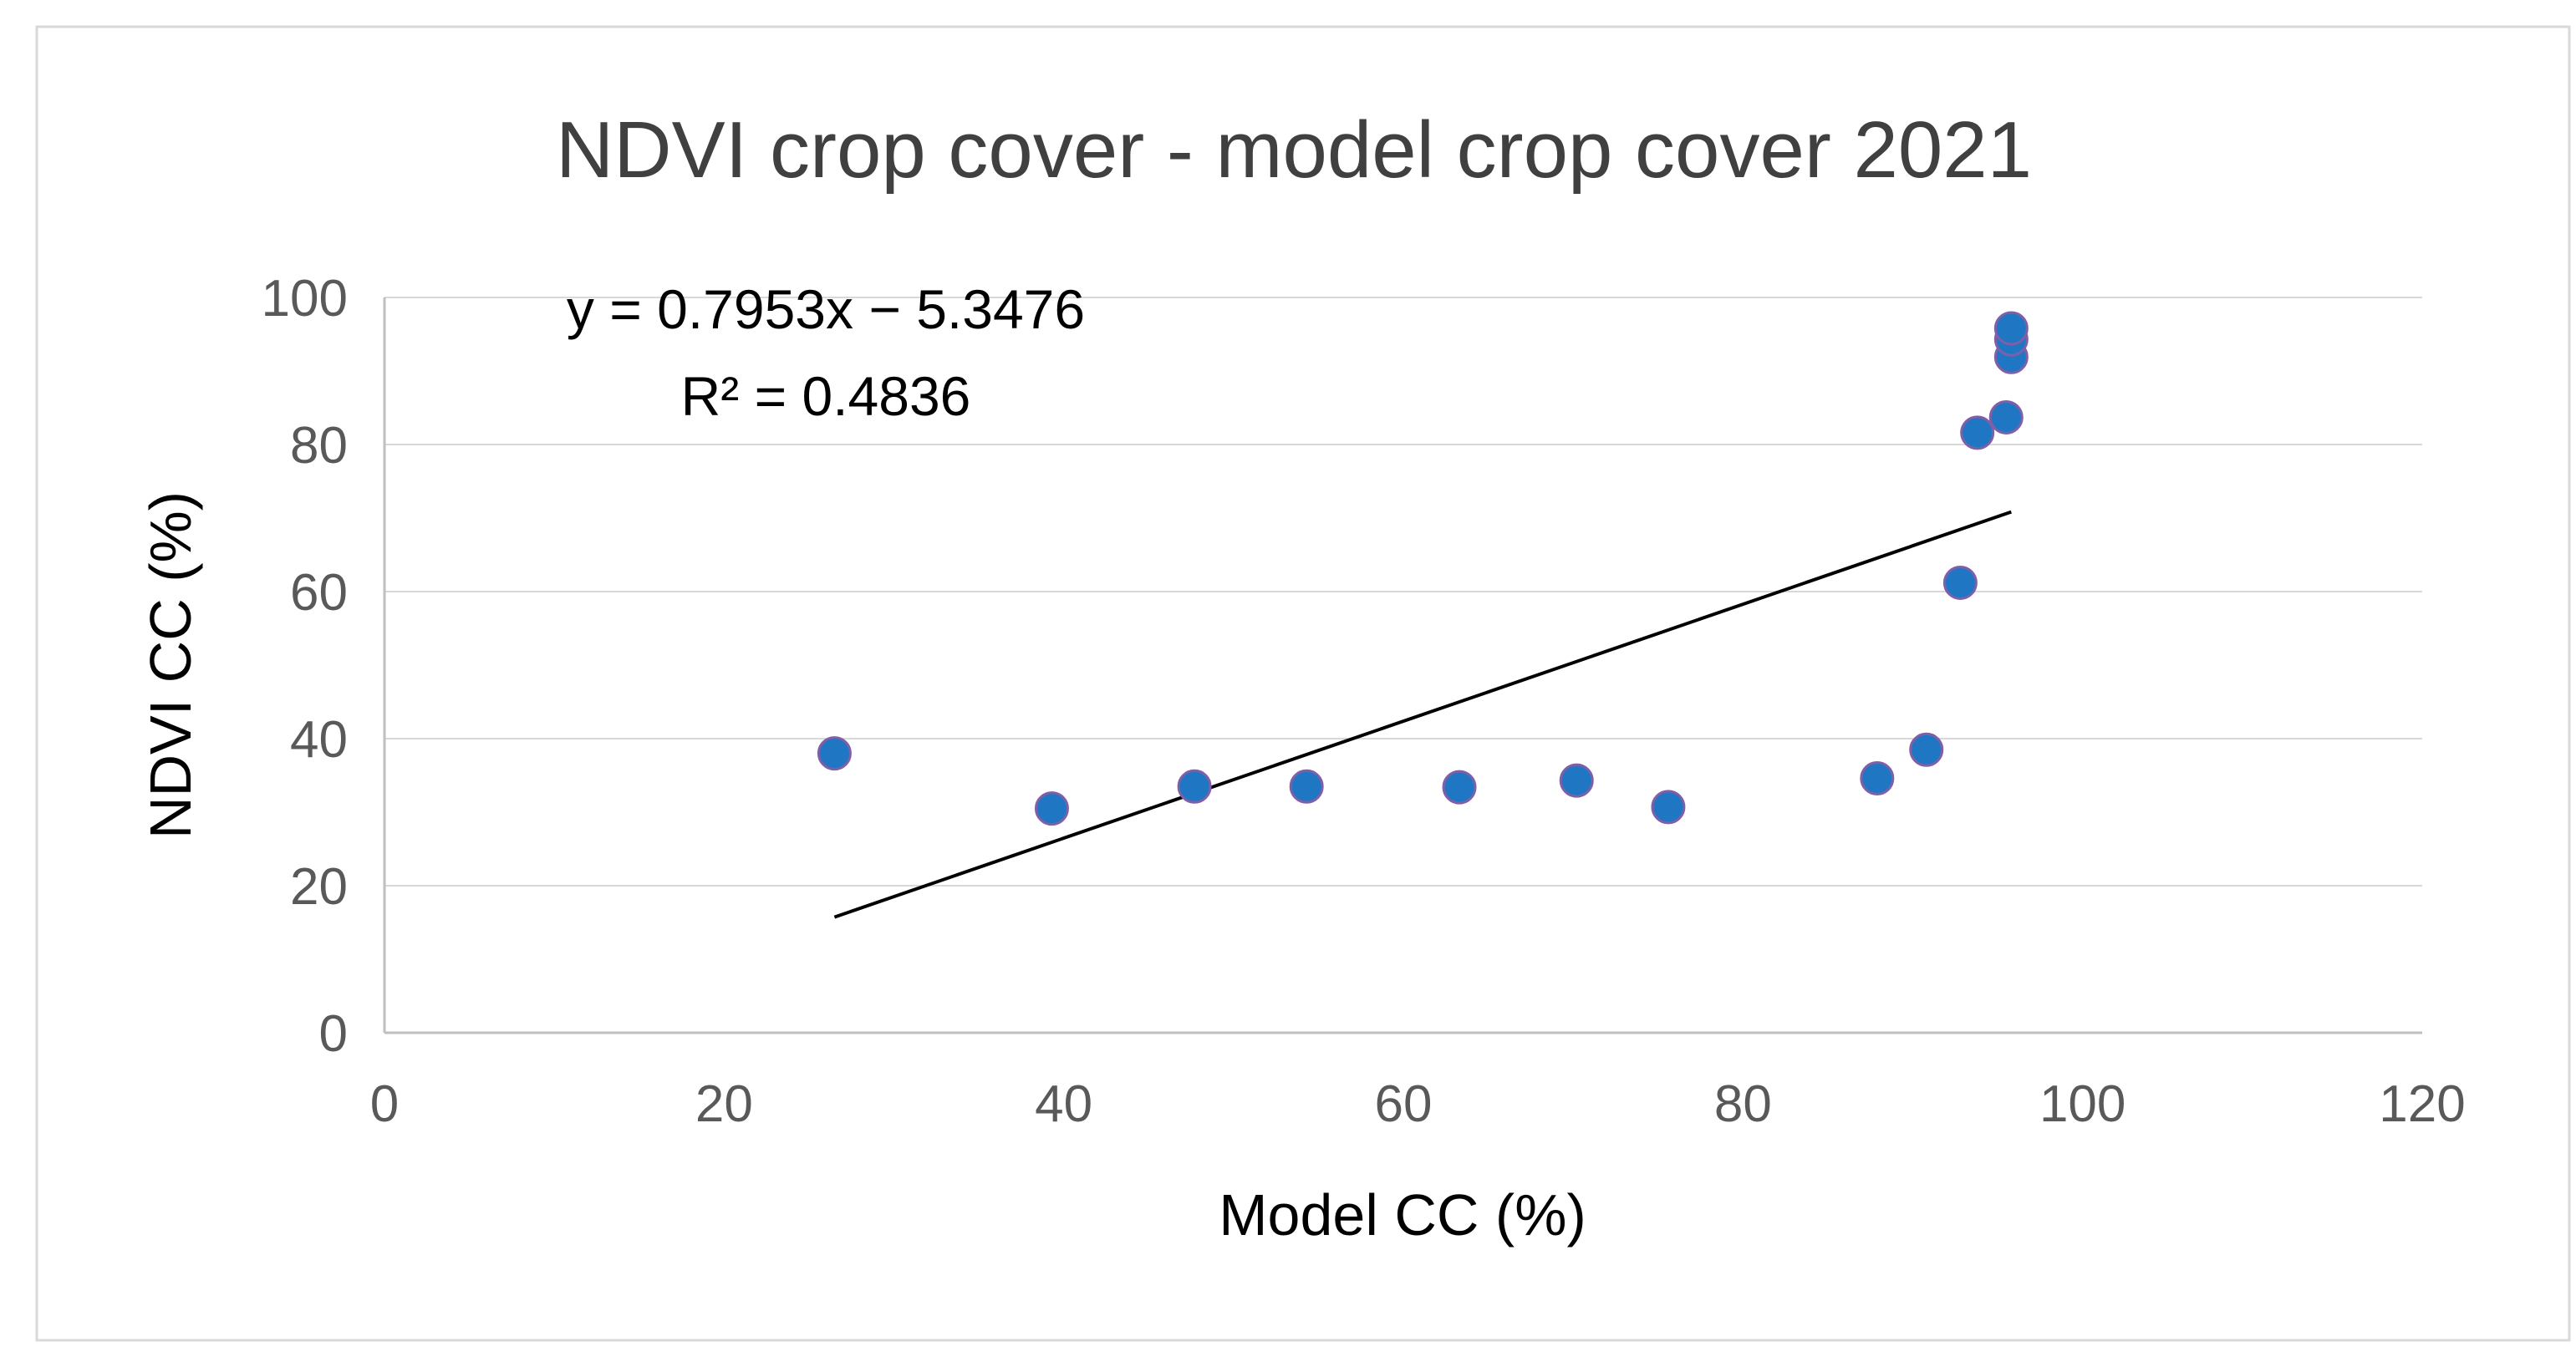 The width and height of the screenshot is (2576, 1372). What do you see at coordinates (2082, 1104) in the screenshot?
I see `x-tick-label-100: 100` at bounding box center [2082, 1104].